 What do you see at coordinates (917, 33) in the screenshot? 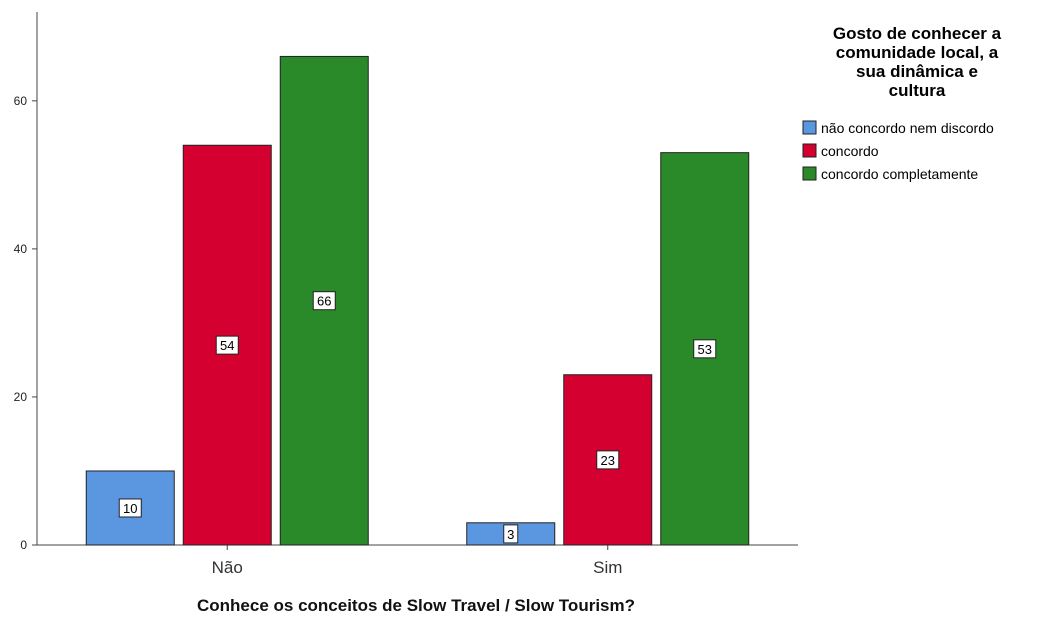
I see `legend-title: Gosto de conhecer a` at bounding box center [917, 33].